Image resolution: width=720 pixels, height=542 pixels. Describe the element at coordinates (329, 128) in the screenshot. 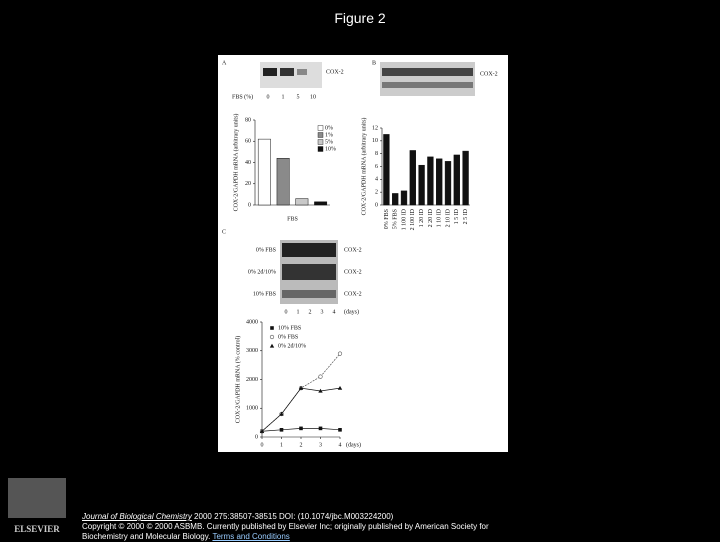

I see `legend-label: 0%` at that location.